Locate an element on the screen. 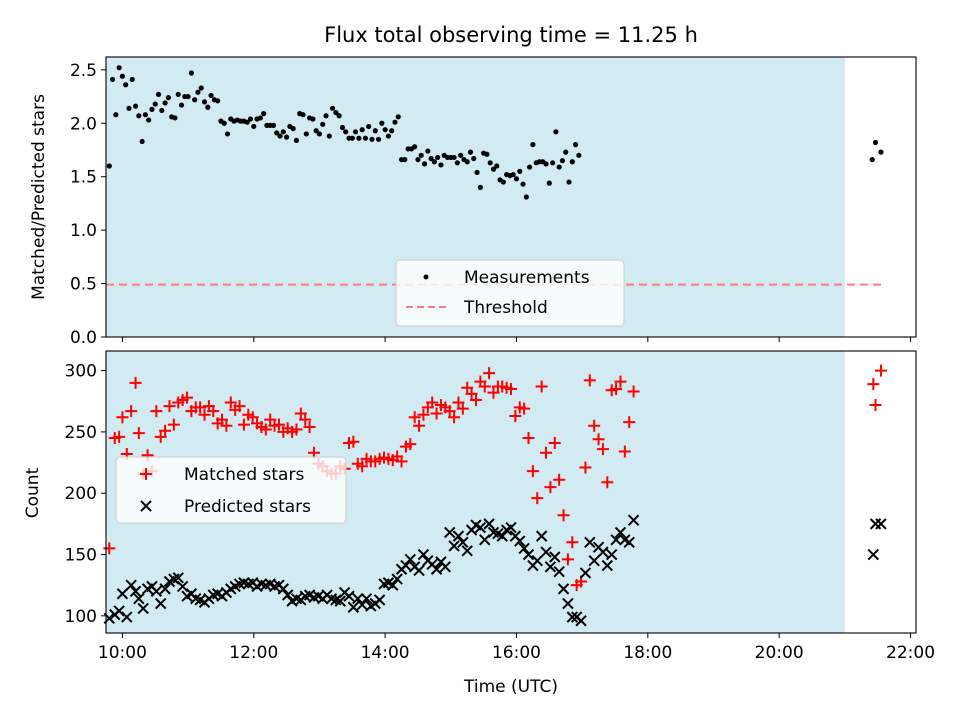 This screenshot has height=720, width=960. legend-marker-measurements is located at coordinates (426, 277).